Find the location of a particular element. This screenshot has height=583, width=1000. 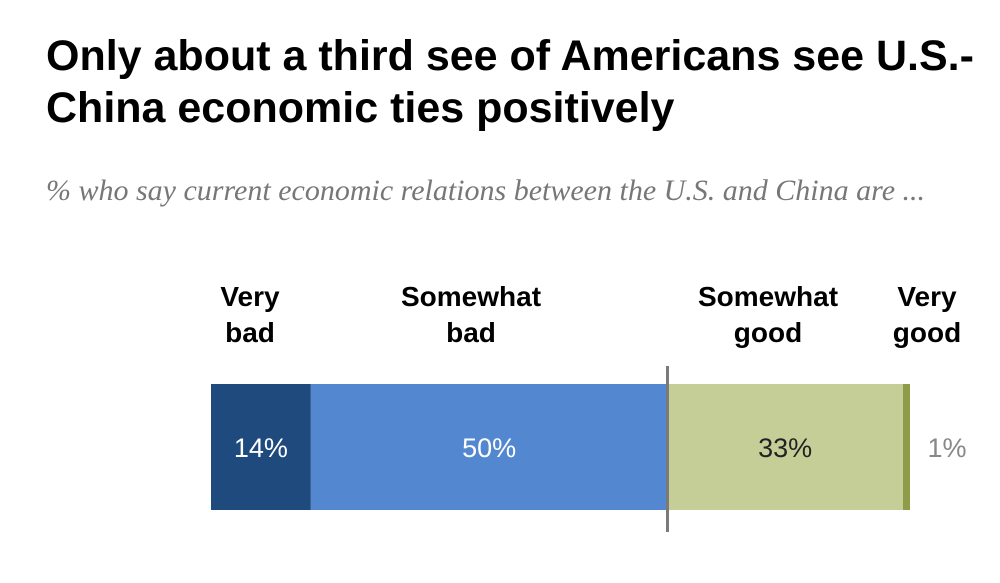

bar-segment-very-good is located at coordinates (906, 447).